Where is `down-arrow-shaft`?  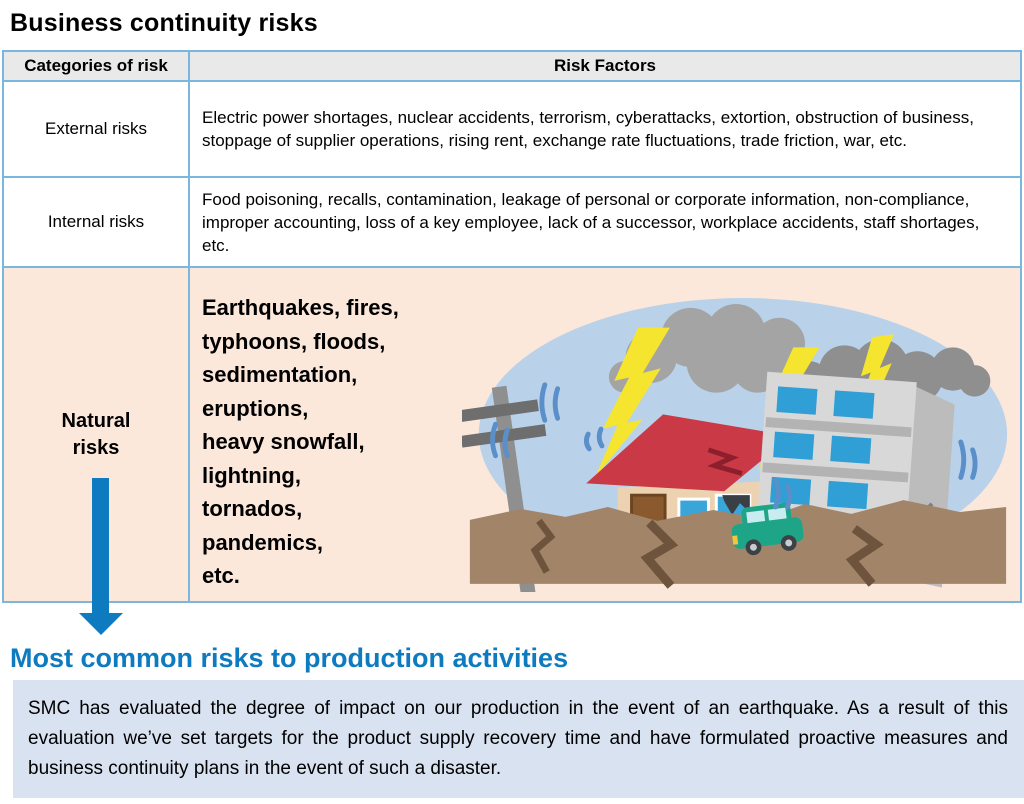 down-arrow-shaft is located at coordinates (100, 545).